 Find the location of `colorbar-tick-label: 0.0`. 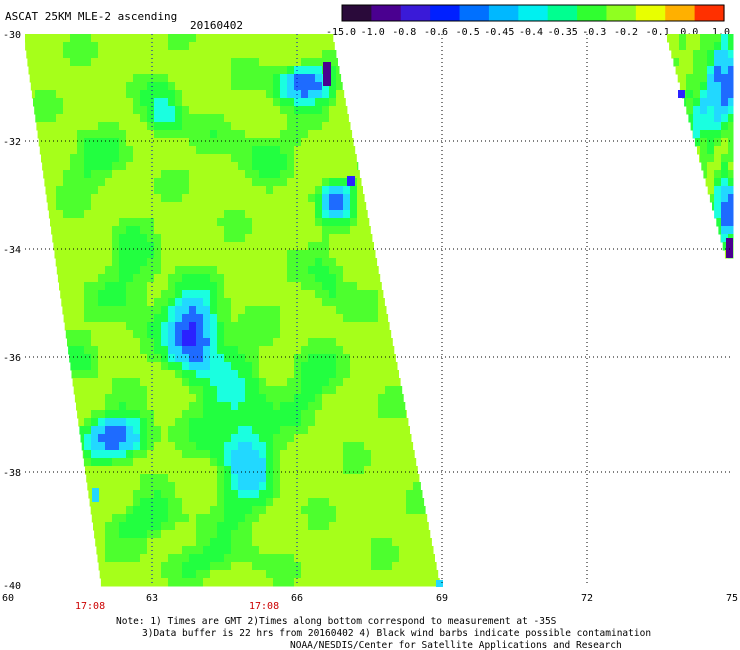

colorbar-tick-label: 0.0 is located at coordinates (689, 32).